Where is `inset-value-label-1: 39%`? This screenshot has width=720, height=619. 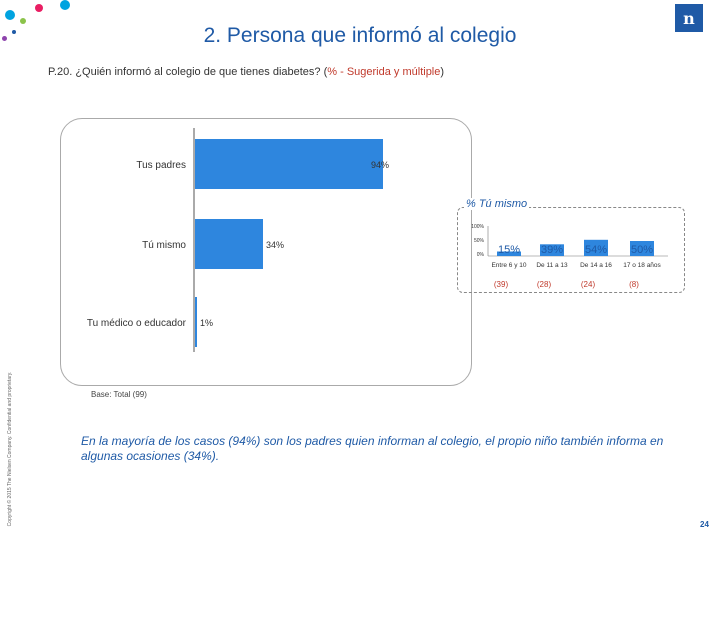
inset-value-label-1: 39% is located at coordinates (552, 250).